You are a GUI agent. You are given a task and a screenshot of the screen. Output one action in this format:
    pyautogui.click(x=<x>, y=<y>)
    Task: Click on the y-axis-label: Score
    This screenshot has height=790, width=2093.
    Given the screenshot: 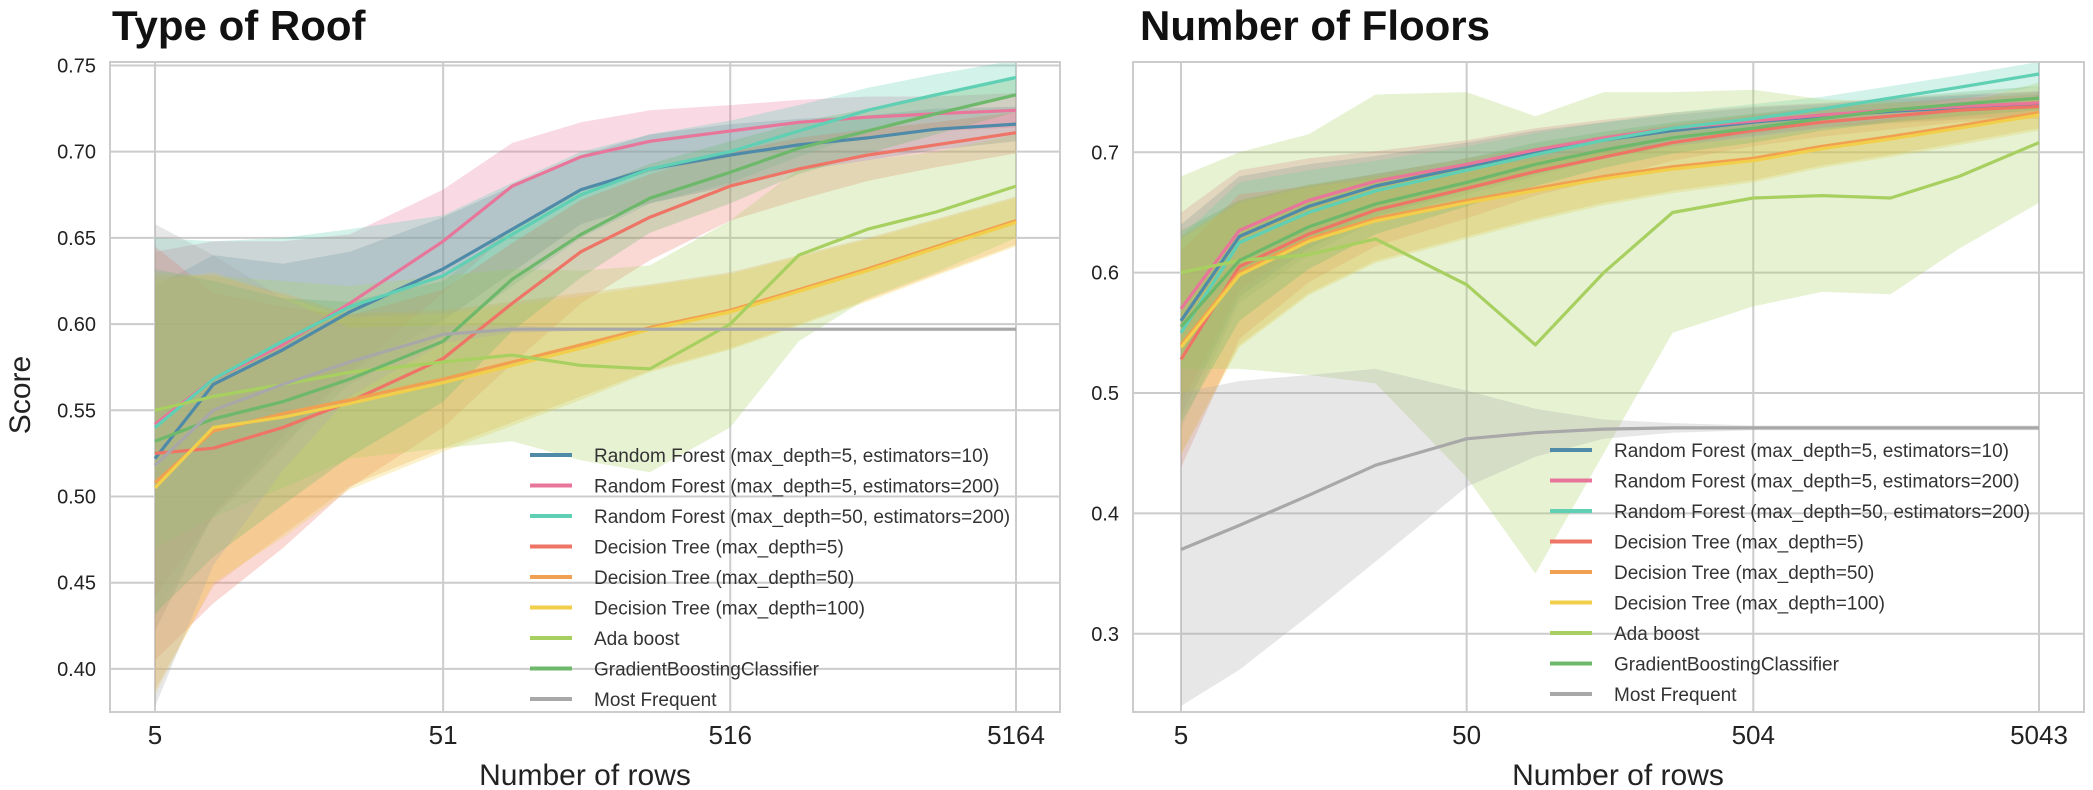 What is the action you would take?
    pyautogui.click(x=20, y=395)
    